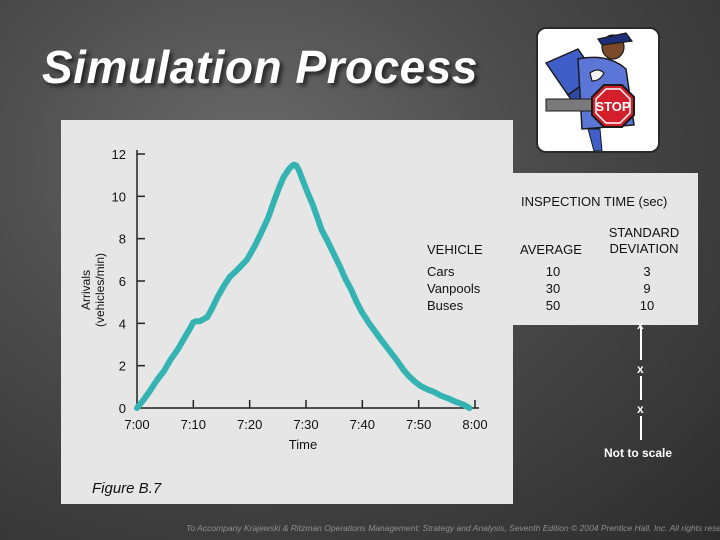 Image resolution: width=720 pixels, height=540 pixels. What do you see at coordinates (122, 408) in the screenshot?
I see `y-tick-label: 0` at bounding box center [122, 408].